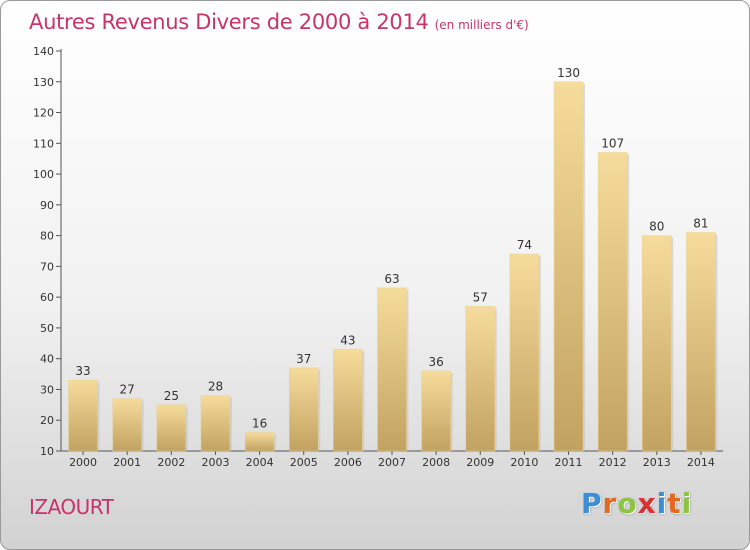 The image size is (750, 550). What do you see at coordinates (47, 205) in the screenshot?
I see `y-tick-label: 90` at bounding box center [47, 205].